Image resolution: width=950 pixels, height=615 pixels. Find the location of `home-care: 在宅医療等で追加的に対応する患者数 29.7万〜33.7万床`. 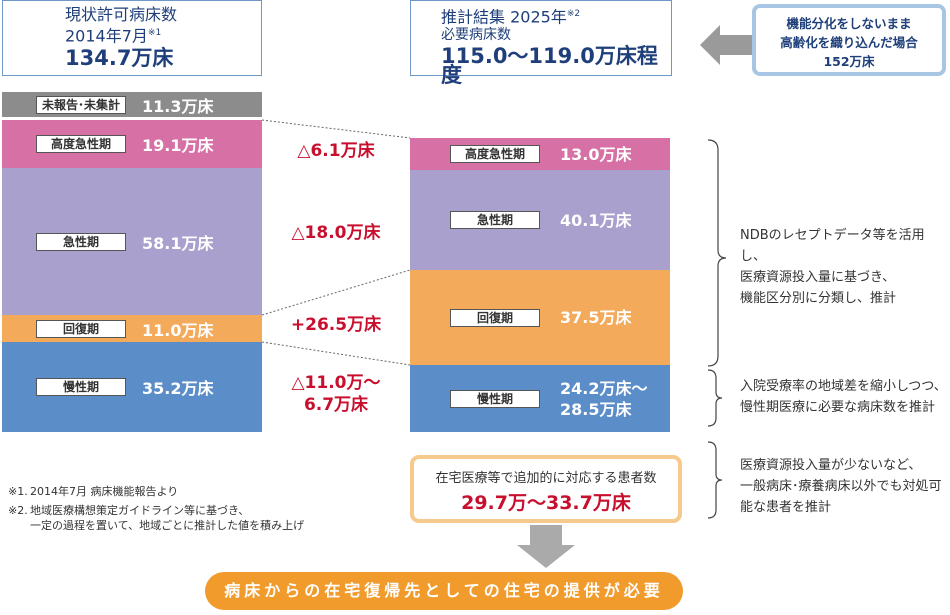

home-care: 在宅医療等で追加的に対応する患者数 29.7万〜33.7万床 is located at coordinates (546, 489).